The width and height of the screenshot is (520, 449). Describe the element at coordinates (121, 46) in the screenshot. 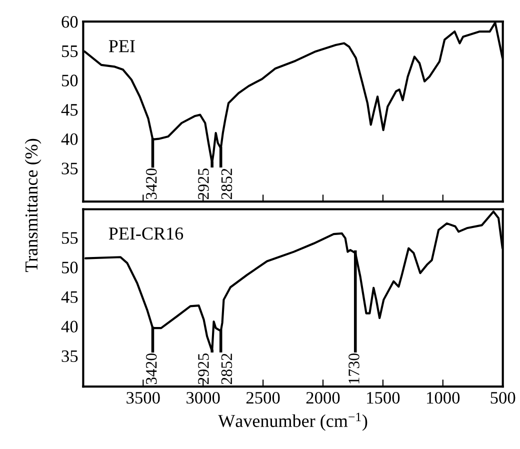

I see `series-label: PEI` at that location.